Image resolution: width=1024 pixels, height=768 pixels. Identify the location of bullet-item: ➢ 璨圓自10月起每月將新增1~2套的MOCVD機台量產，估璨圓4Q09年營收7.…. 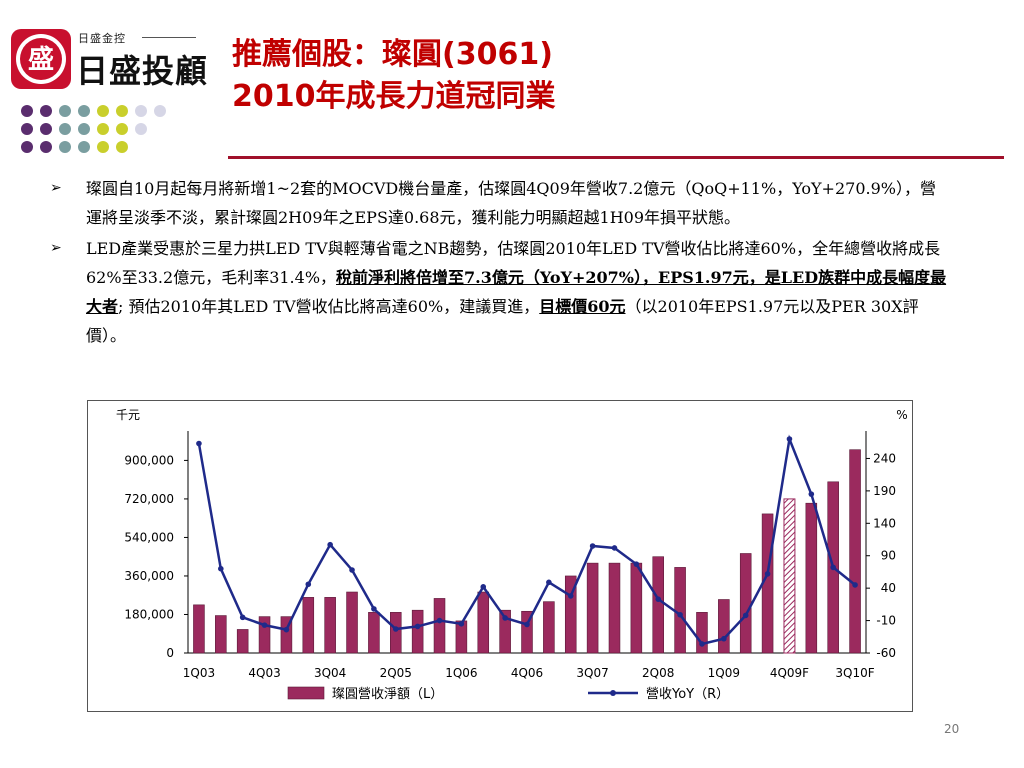
(498, 203).